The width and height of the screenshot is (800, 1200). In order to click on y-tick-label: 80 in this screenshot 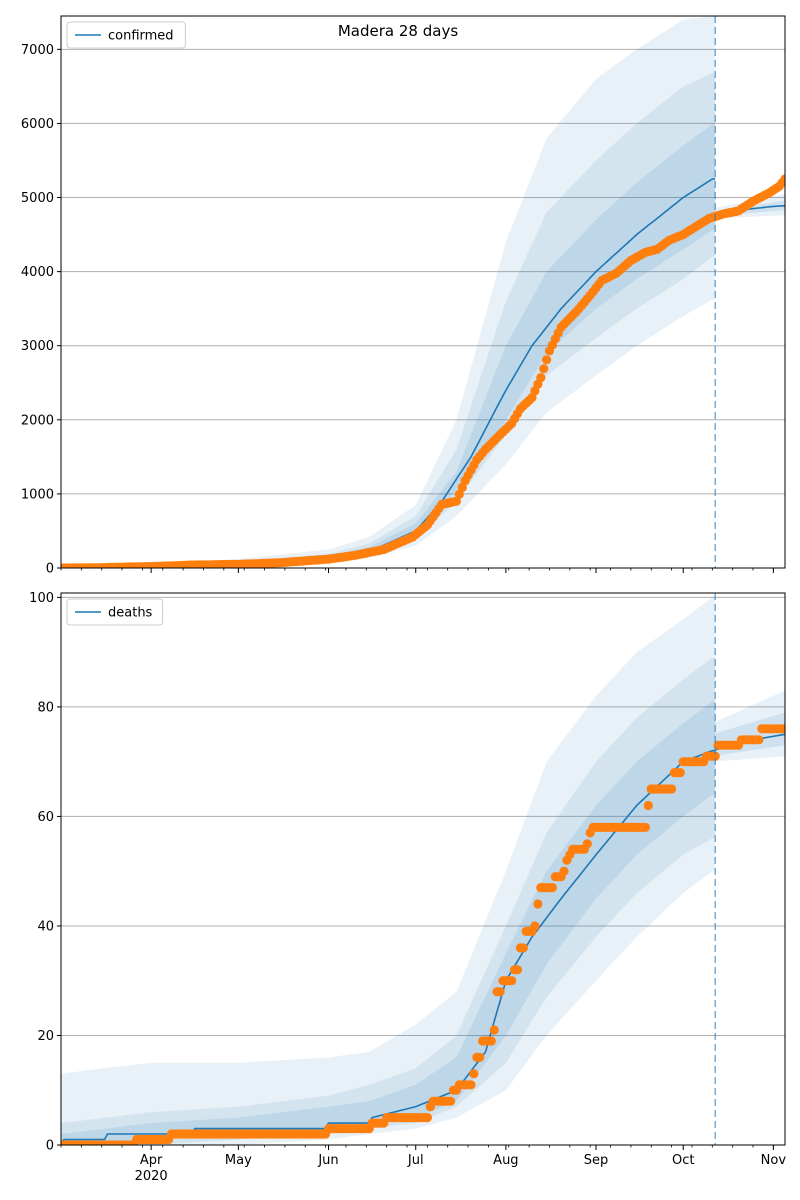, I will do `click(45, 707)`.